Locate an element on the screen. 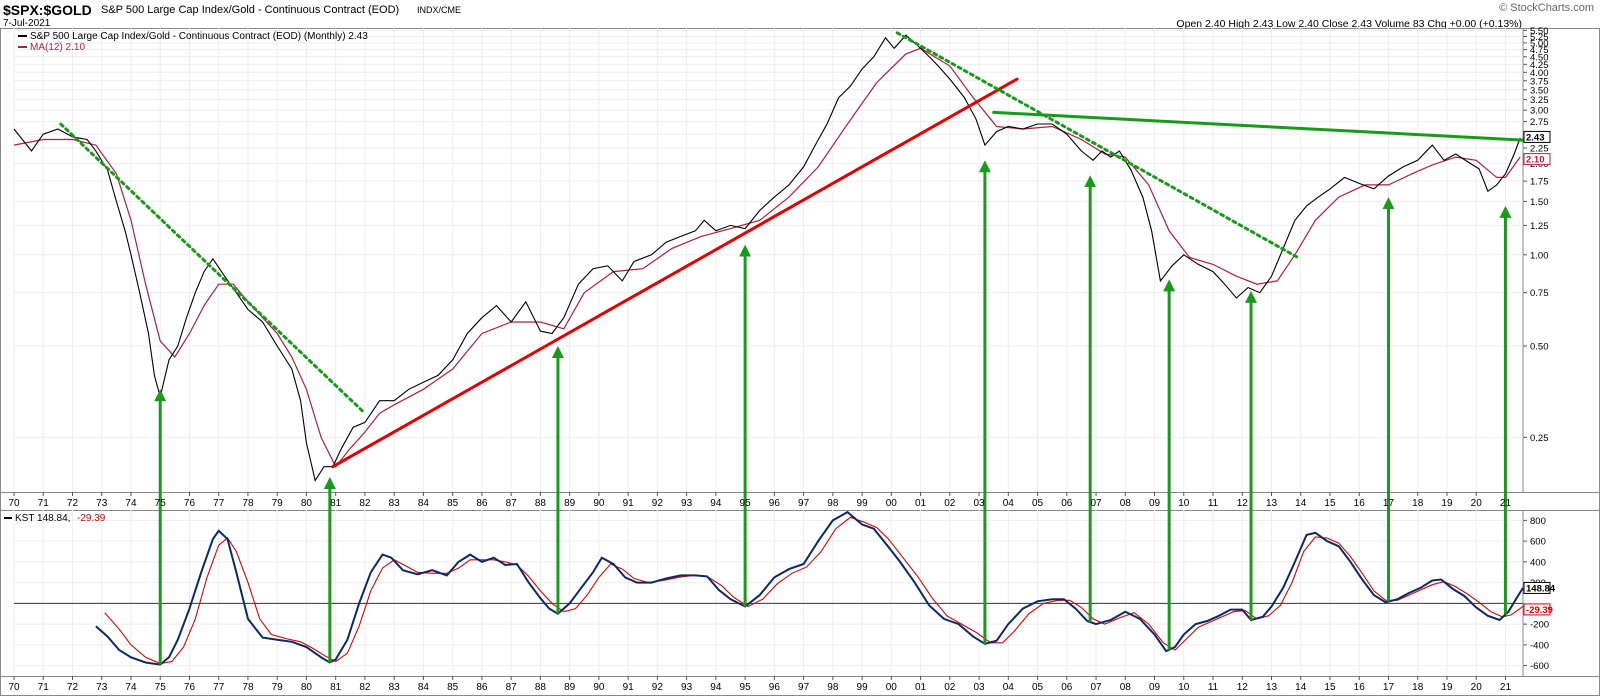  x-tick-label: 77 is located at coordinates (219, 503).